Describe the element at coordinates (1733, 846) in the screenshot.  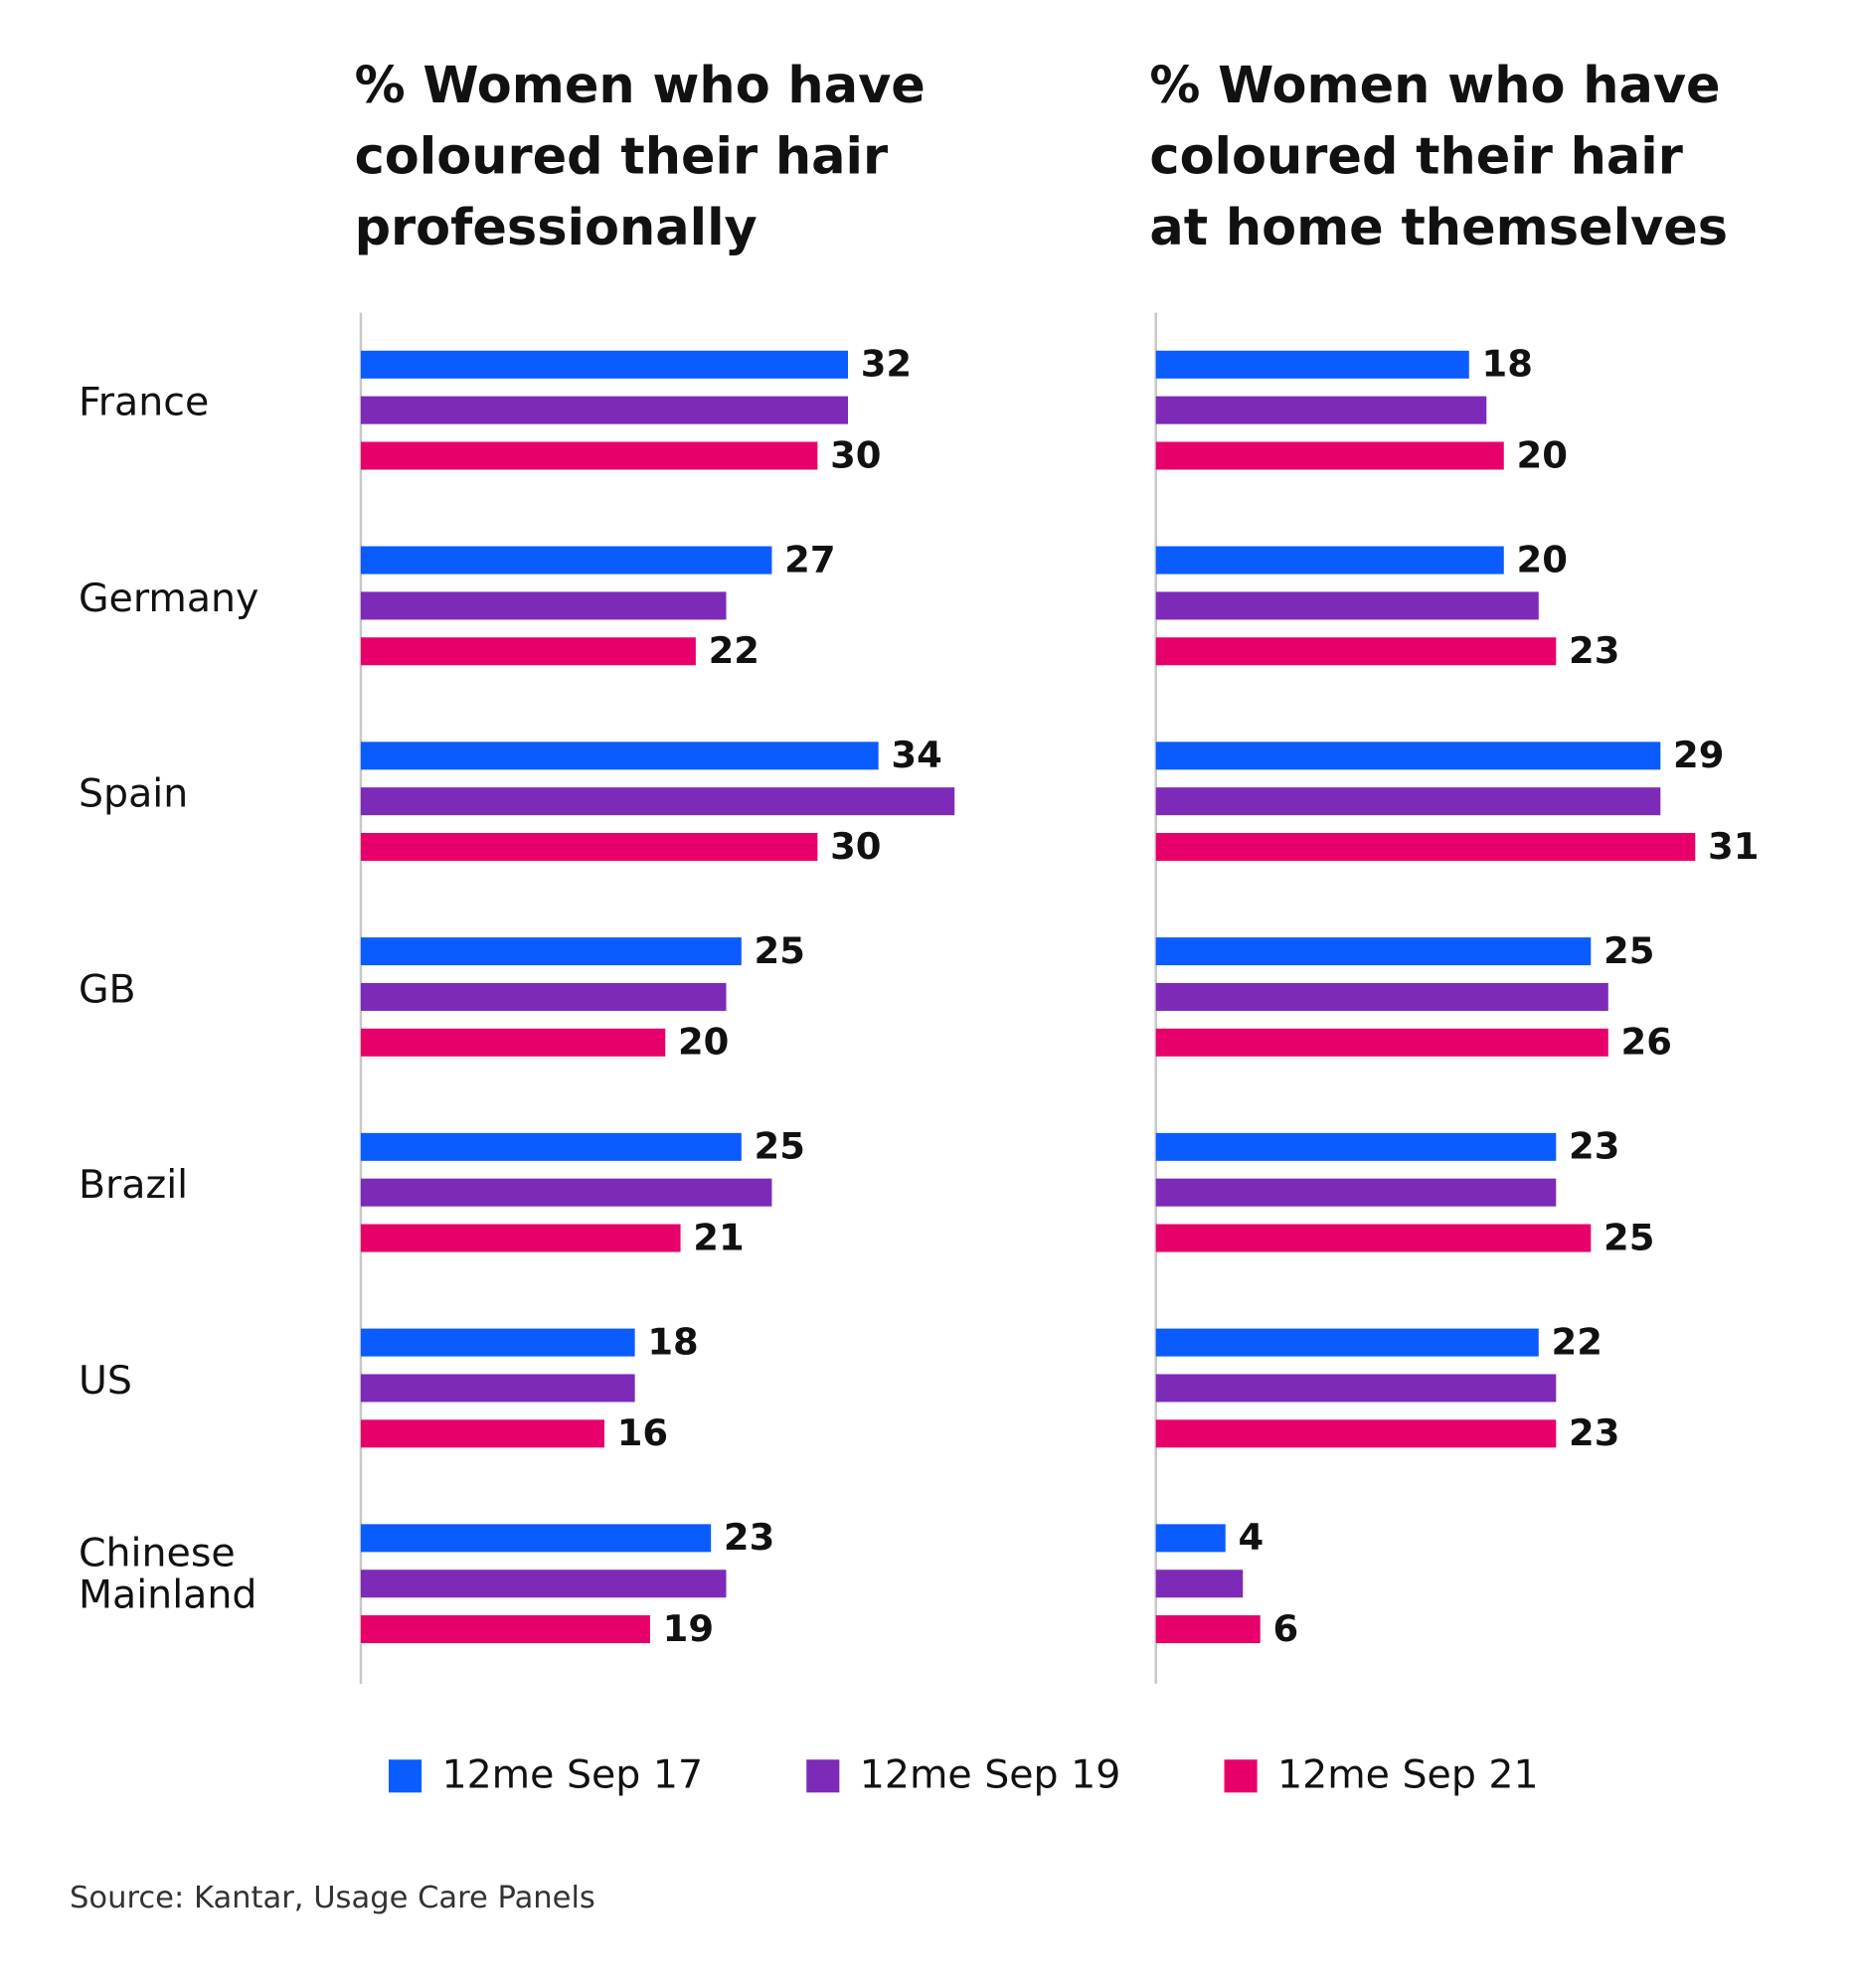
I see `value-label: 31` at that location.